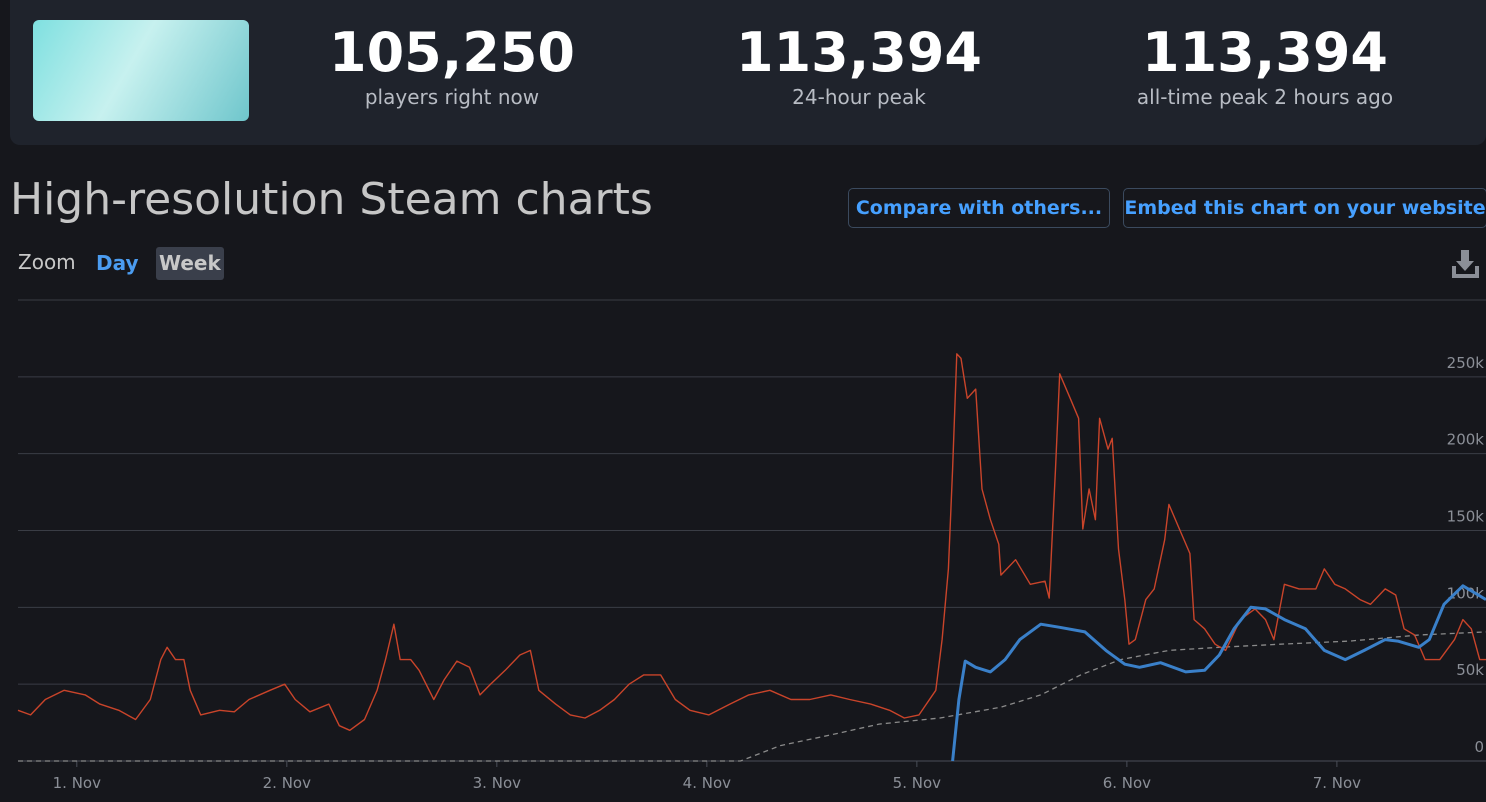 This screenshot has height=802, width=1486. What do you see at coordinates (1218, 673) in the screenshot?
I see `series-line` at bounding box center [1218, 673].